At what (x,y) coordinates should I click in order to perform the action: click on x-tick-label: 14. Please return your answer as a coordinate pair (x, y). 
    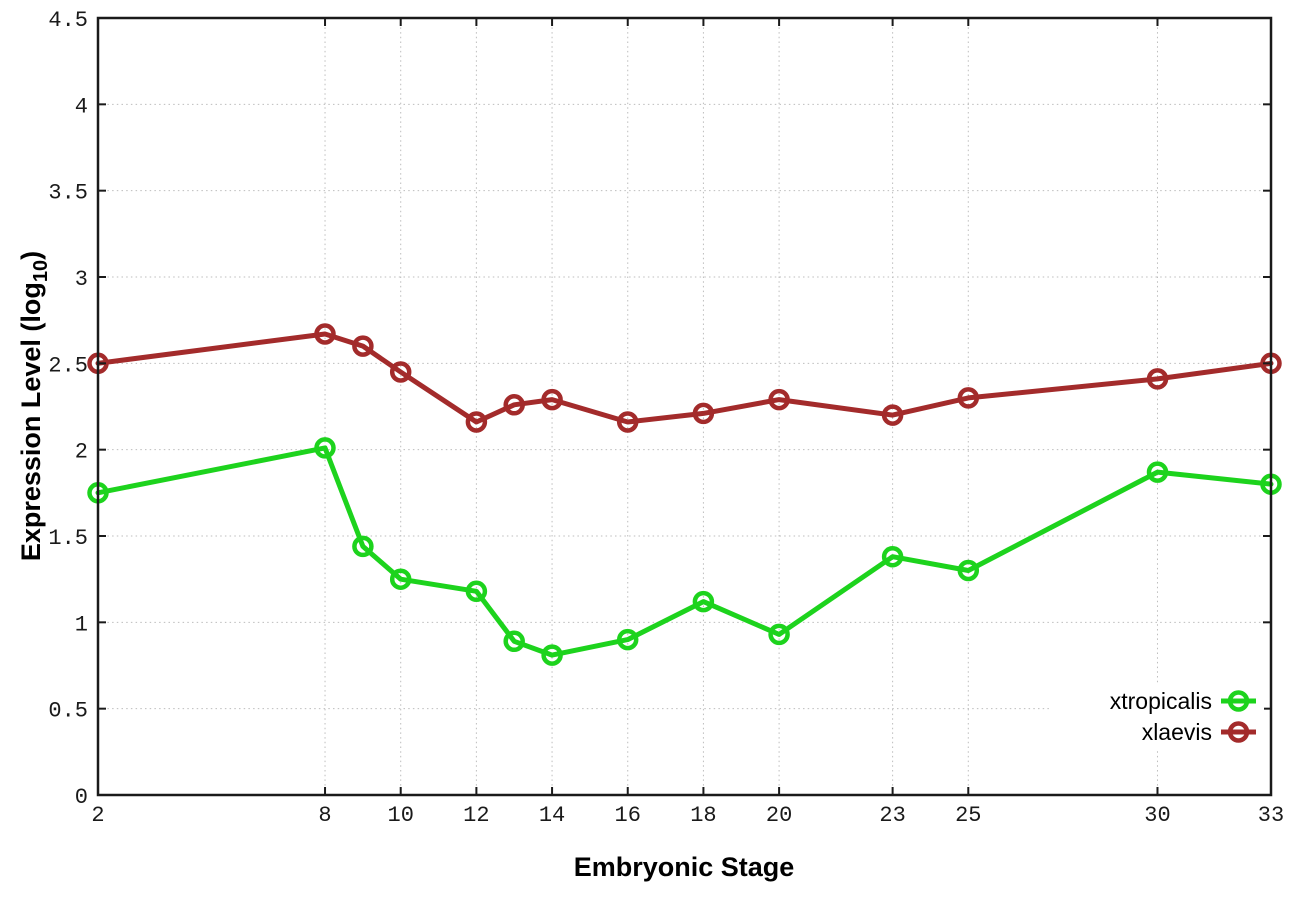
    Looking at the image, I should click on (552, 815).